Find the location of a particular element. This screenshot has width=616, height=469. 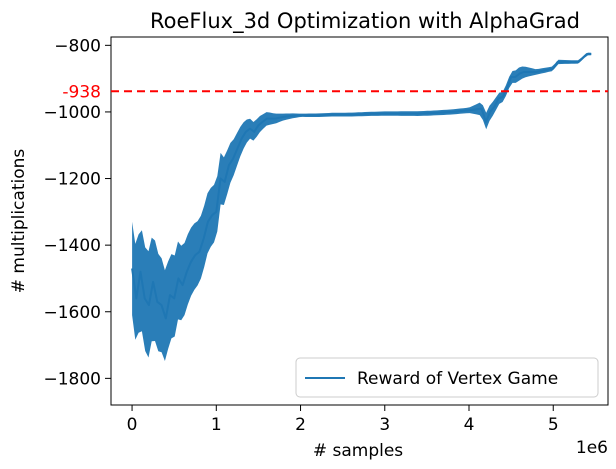

y-axis: −1800 −1600 −1400 −1200 −1000 −800 is located at coordinates (77, 212).